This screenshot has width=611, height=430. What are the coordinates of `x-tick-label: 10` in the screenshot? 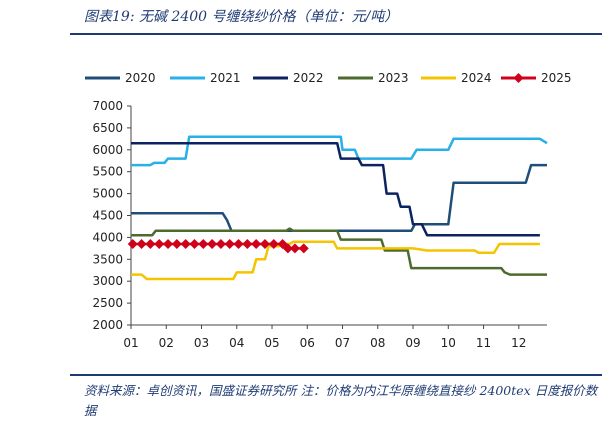 It's located at (448, 343).